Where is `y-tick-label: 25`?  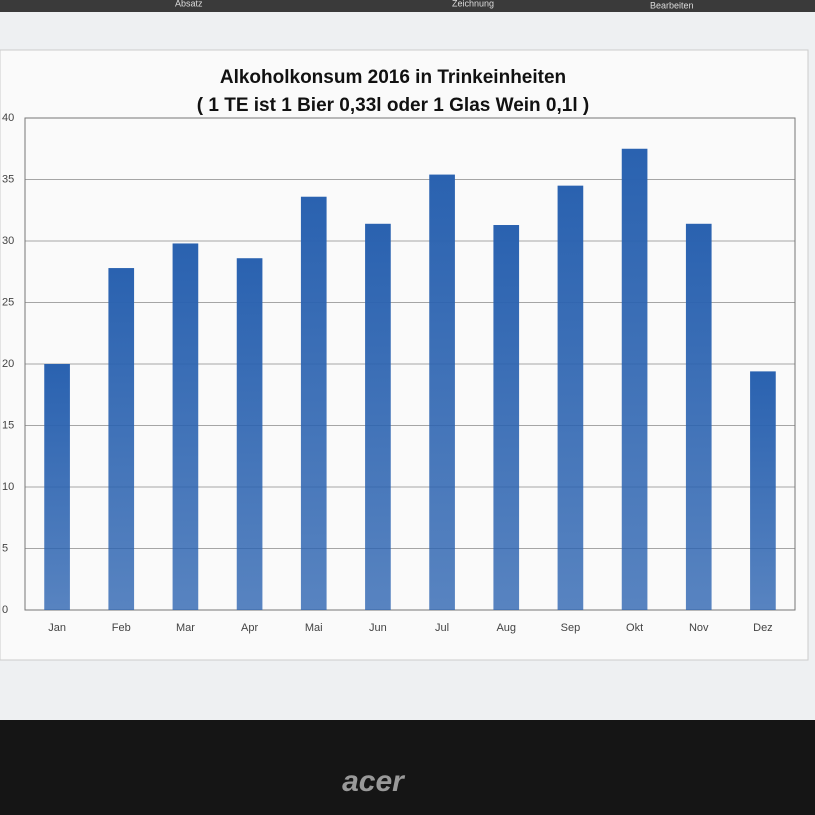
y-tick-label: 25 is located at coordinates (8, 302).